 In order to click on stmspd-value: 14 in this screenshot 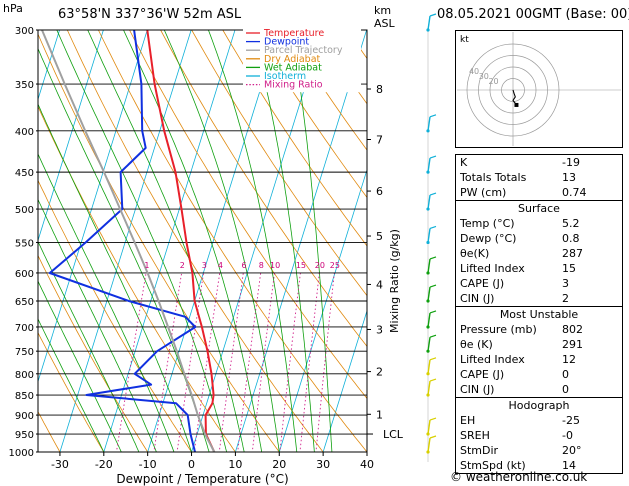, I will do `click(569, 465)`.